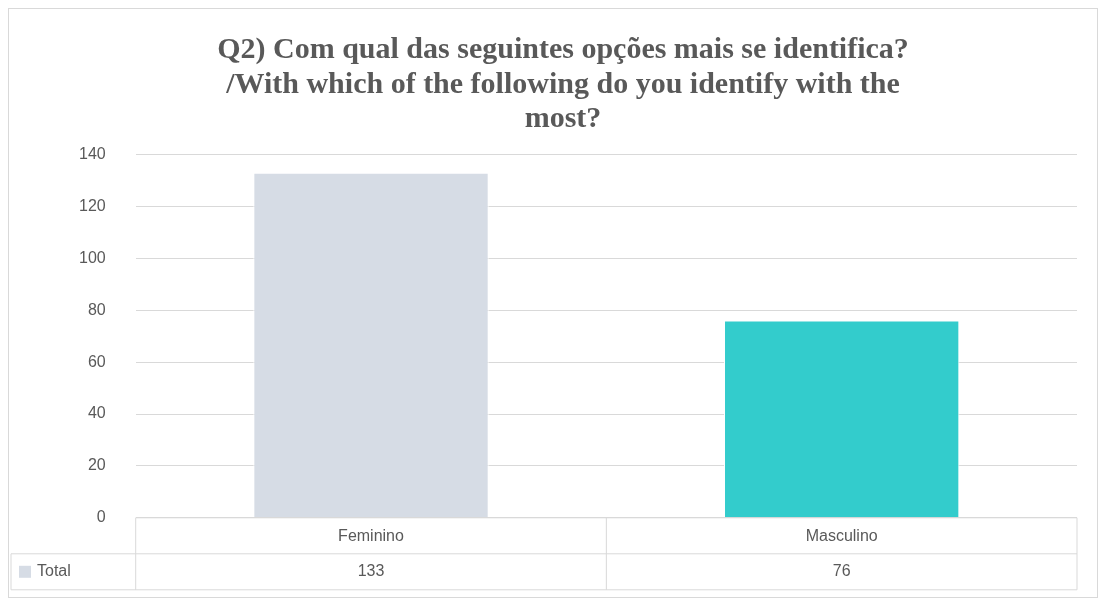 The image size is (1106, 606). I want to click on y-tick-label: 40, so click(96, 413).